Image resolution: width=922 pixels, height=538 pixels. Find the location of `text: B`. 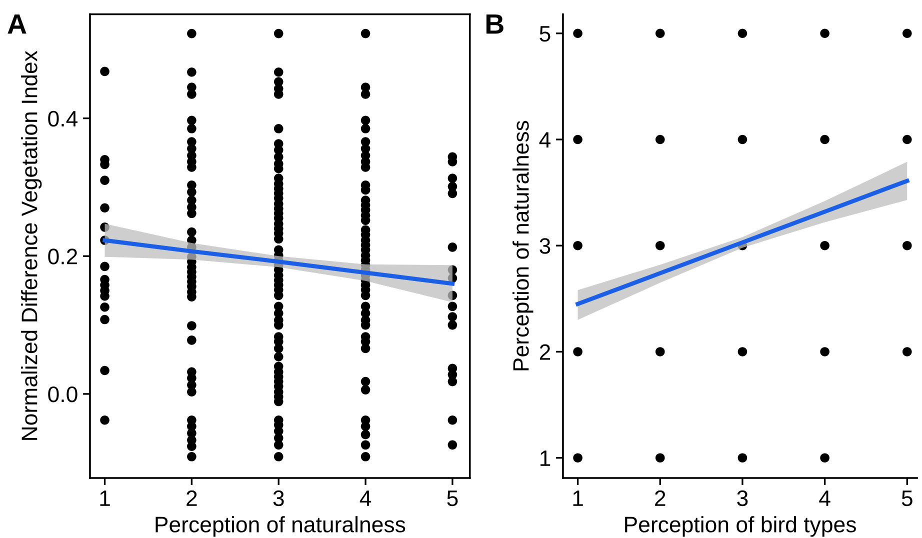

text: B is located at coordinates (495, 24).